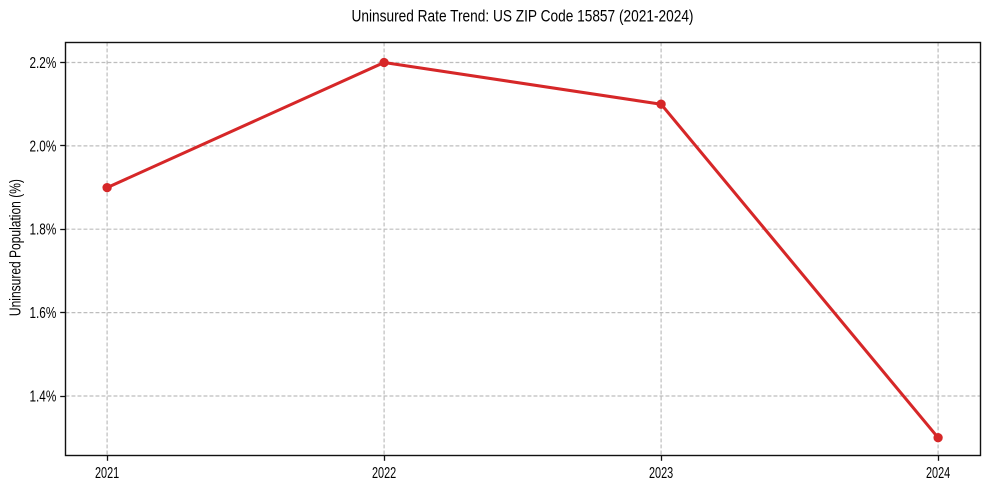 The height and width of the screenshot is (490, 989). Describe the element at coordinates (15, 247) in the screenshot. I see `svg-text: Uninsured Population (%)` at that location.